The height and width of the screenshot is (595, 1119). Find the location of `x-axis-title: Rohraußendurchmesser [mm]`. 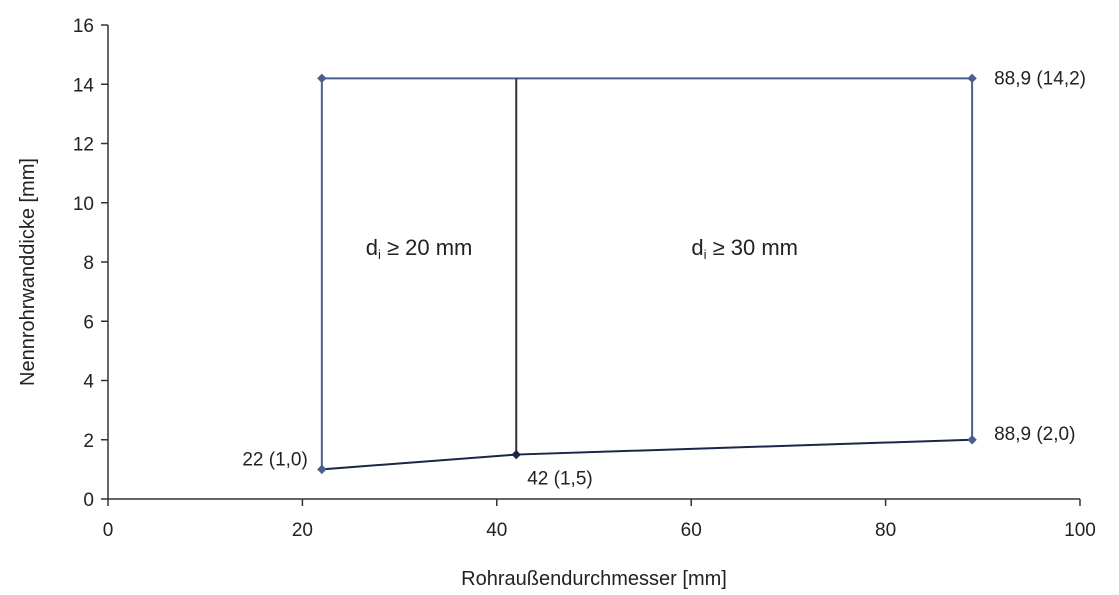

x-axis-title: Rohraußendurchmesser [mm] is located at coordinates (594, 579).